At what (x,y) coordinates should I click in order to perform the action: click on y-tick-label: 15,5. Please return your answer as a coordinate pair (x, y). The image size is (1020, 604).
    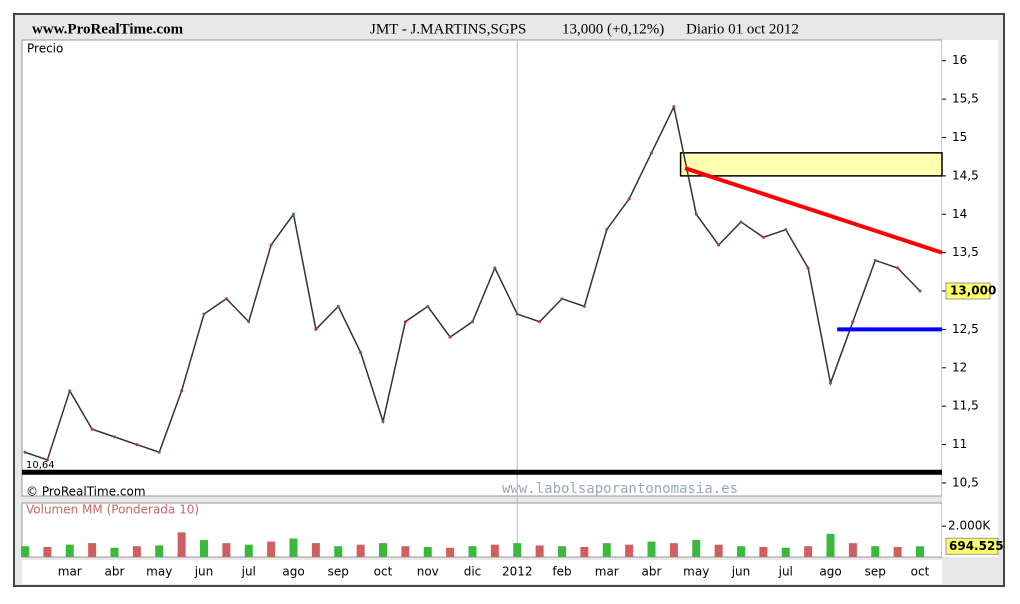
    Looking at the image, I should click on (965, 99).